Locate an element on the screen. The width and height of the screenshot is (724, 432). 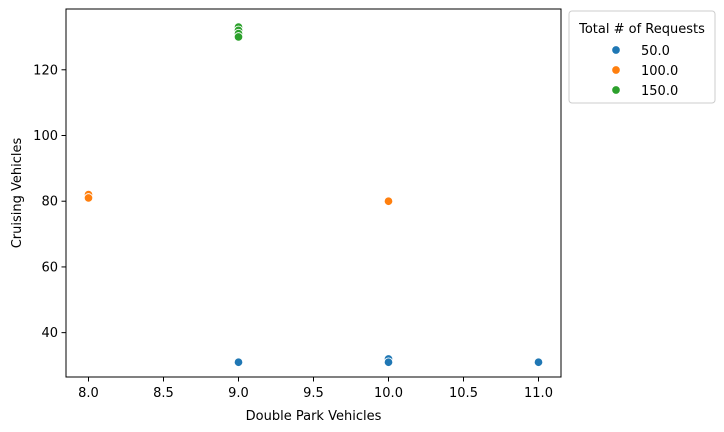
x-axis: 8.0 8.5 9.0 9.5 10.0 10.5 11.0 is located at coordinates (315, 389).